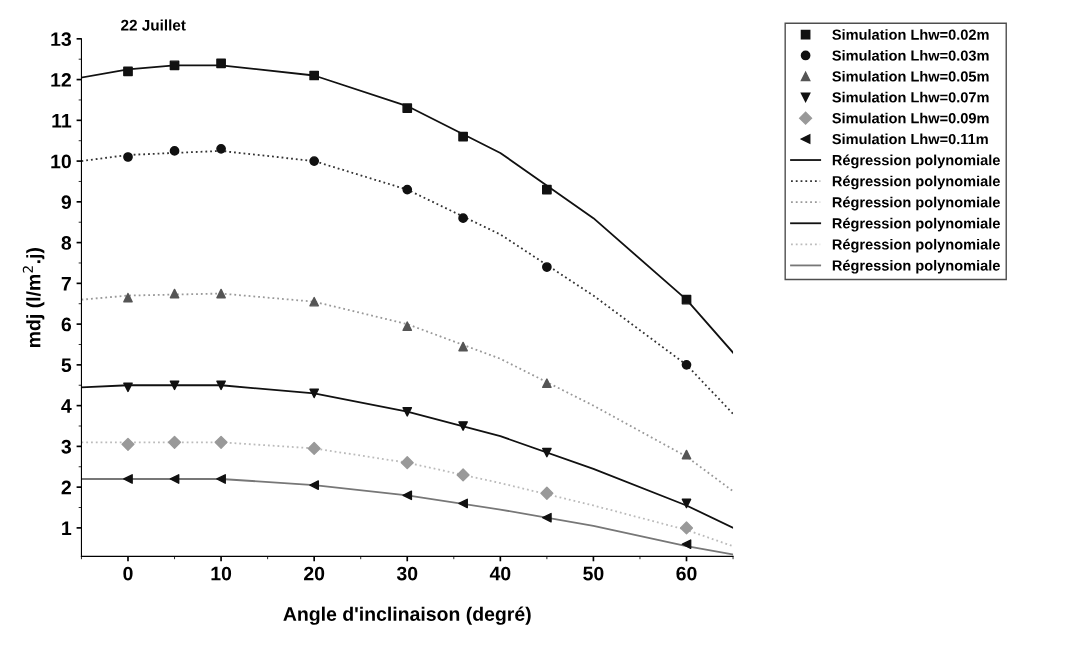  What do you see at coordinates (686, 573) in the screenshot?
I see `x-tick-label: 60` at bounding box center [686, 573].